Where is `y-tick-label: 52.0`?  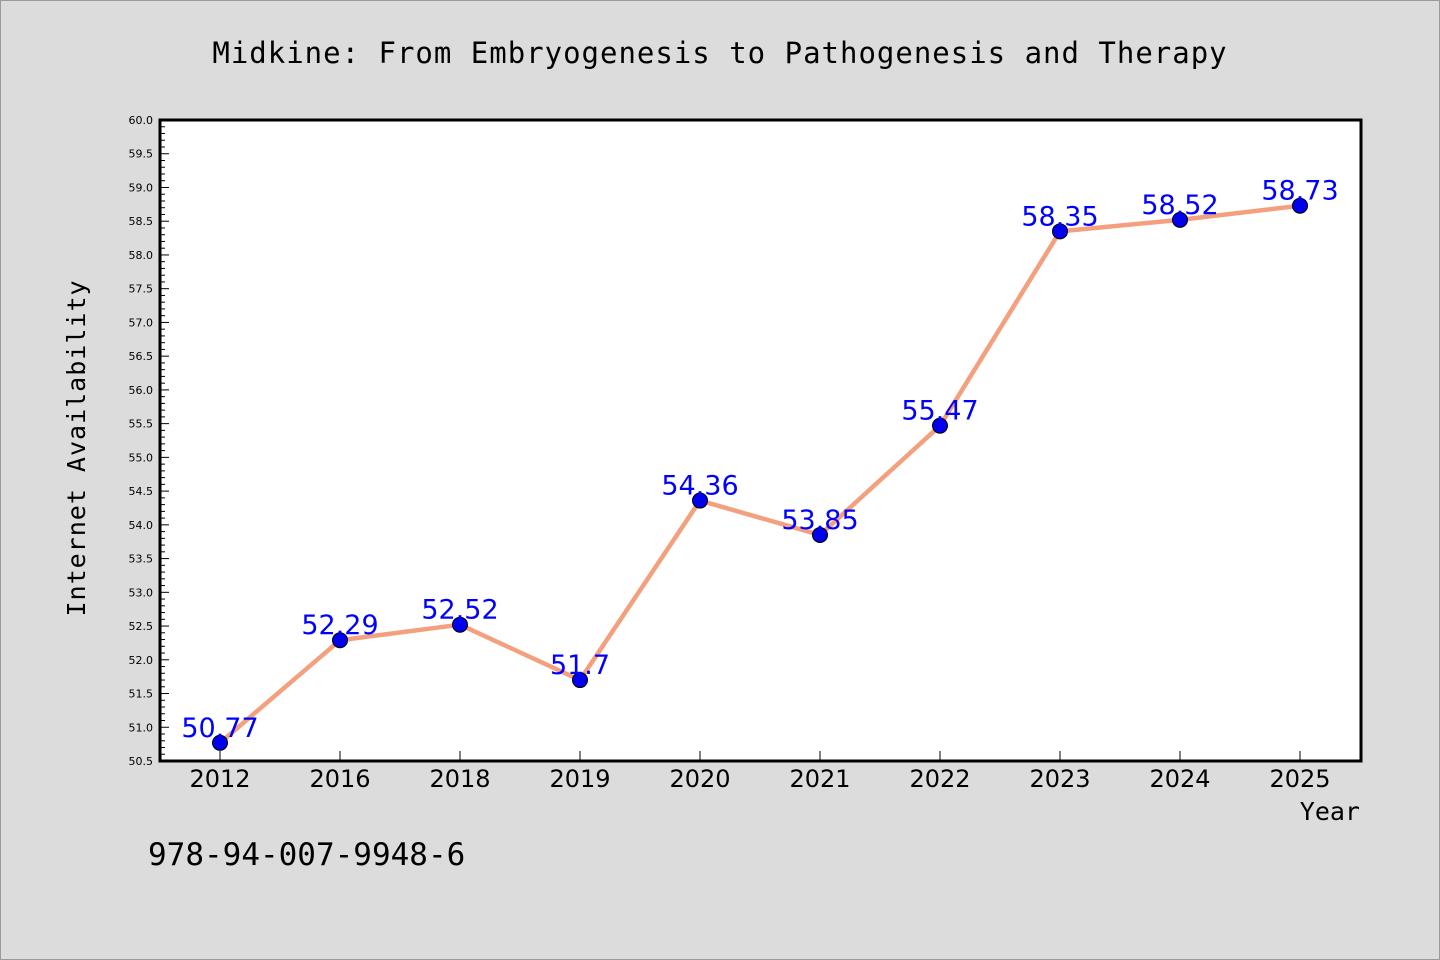
y-tick-label: 52.0 is located at coordinates (141, 660).